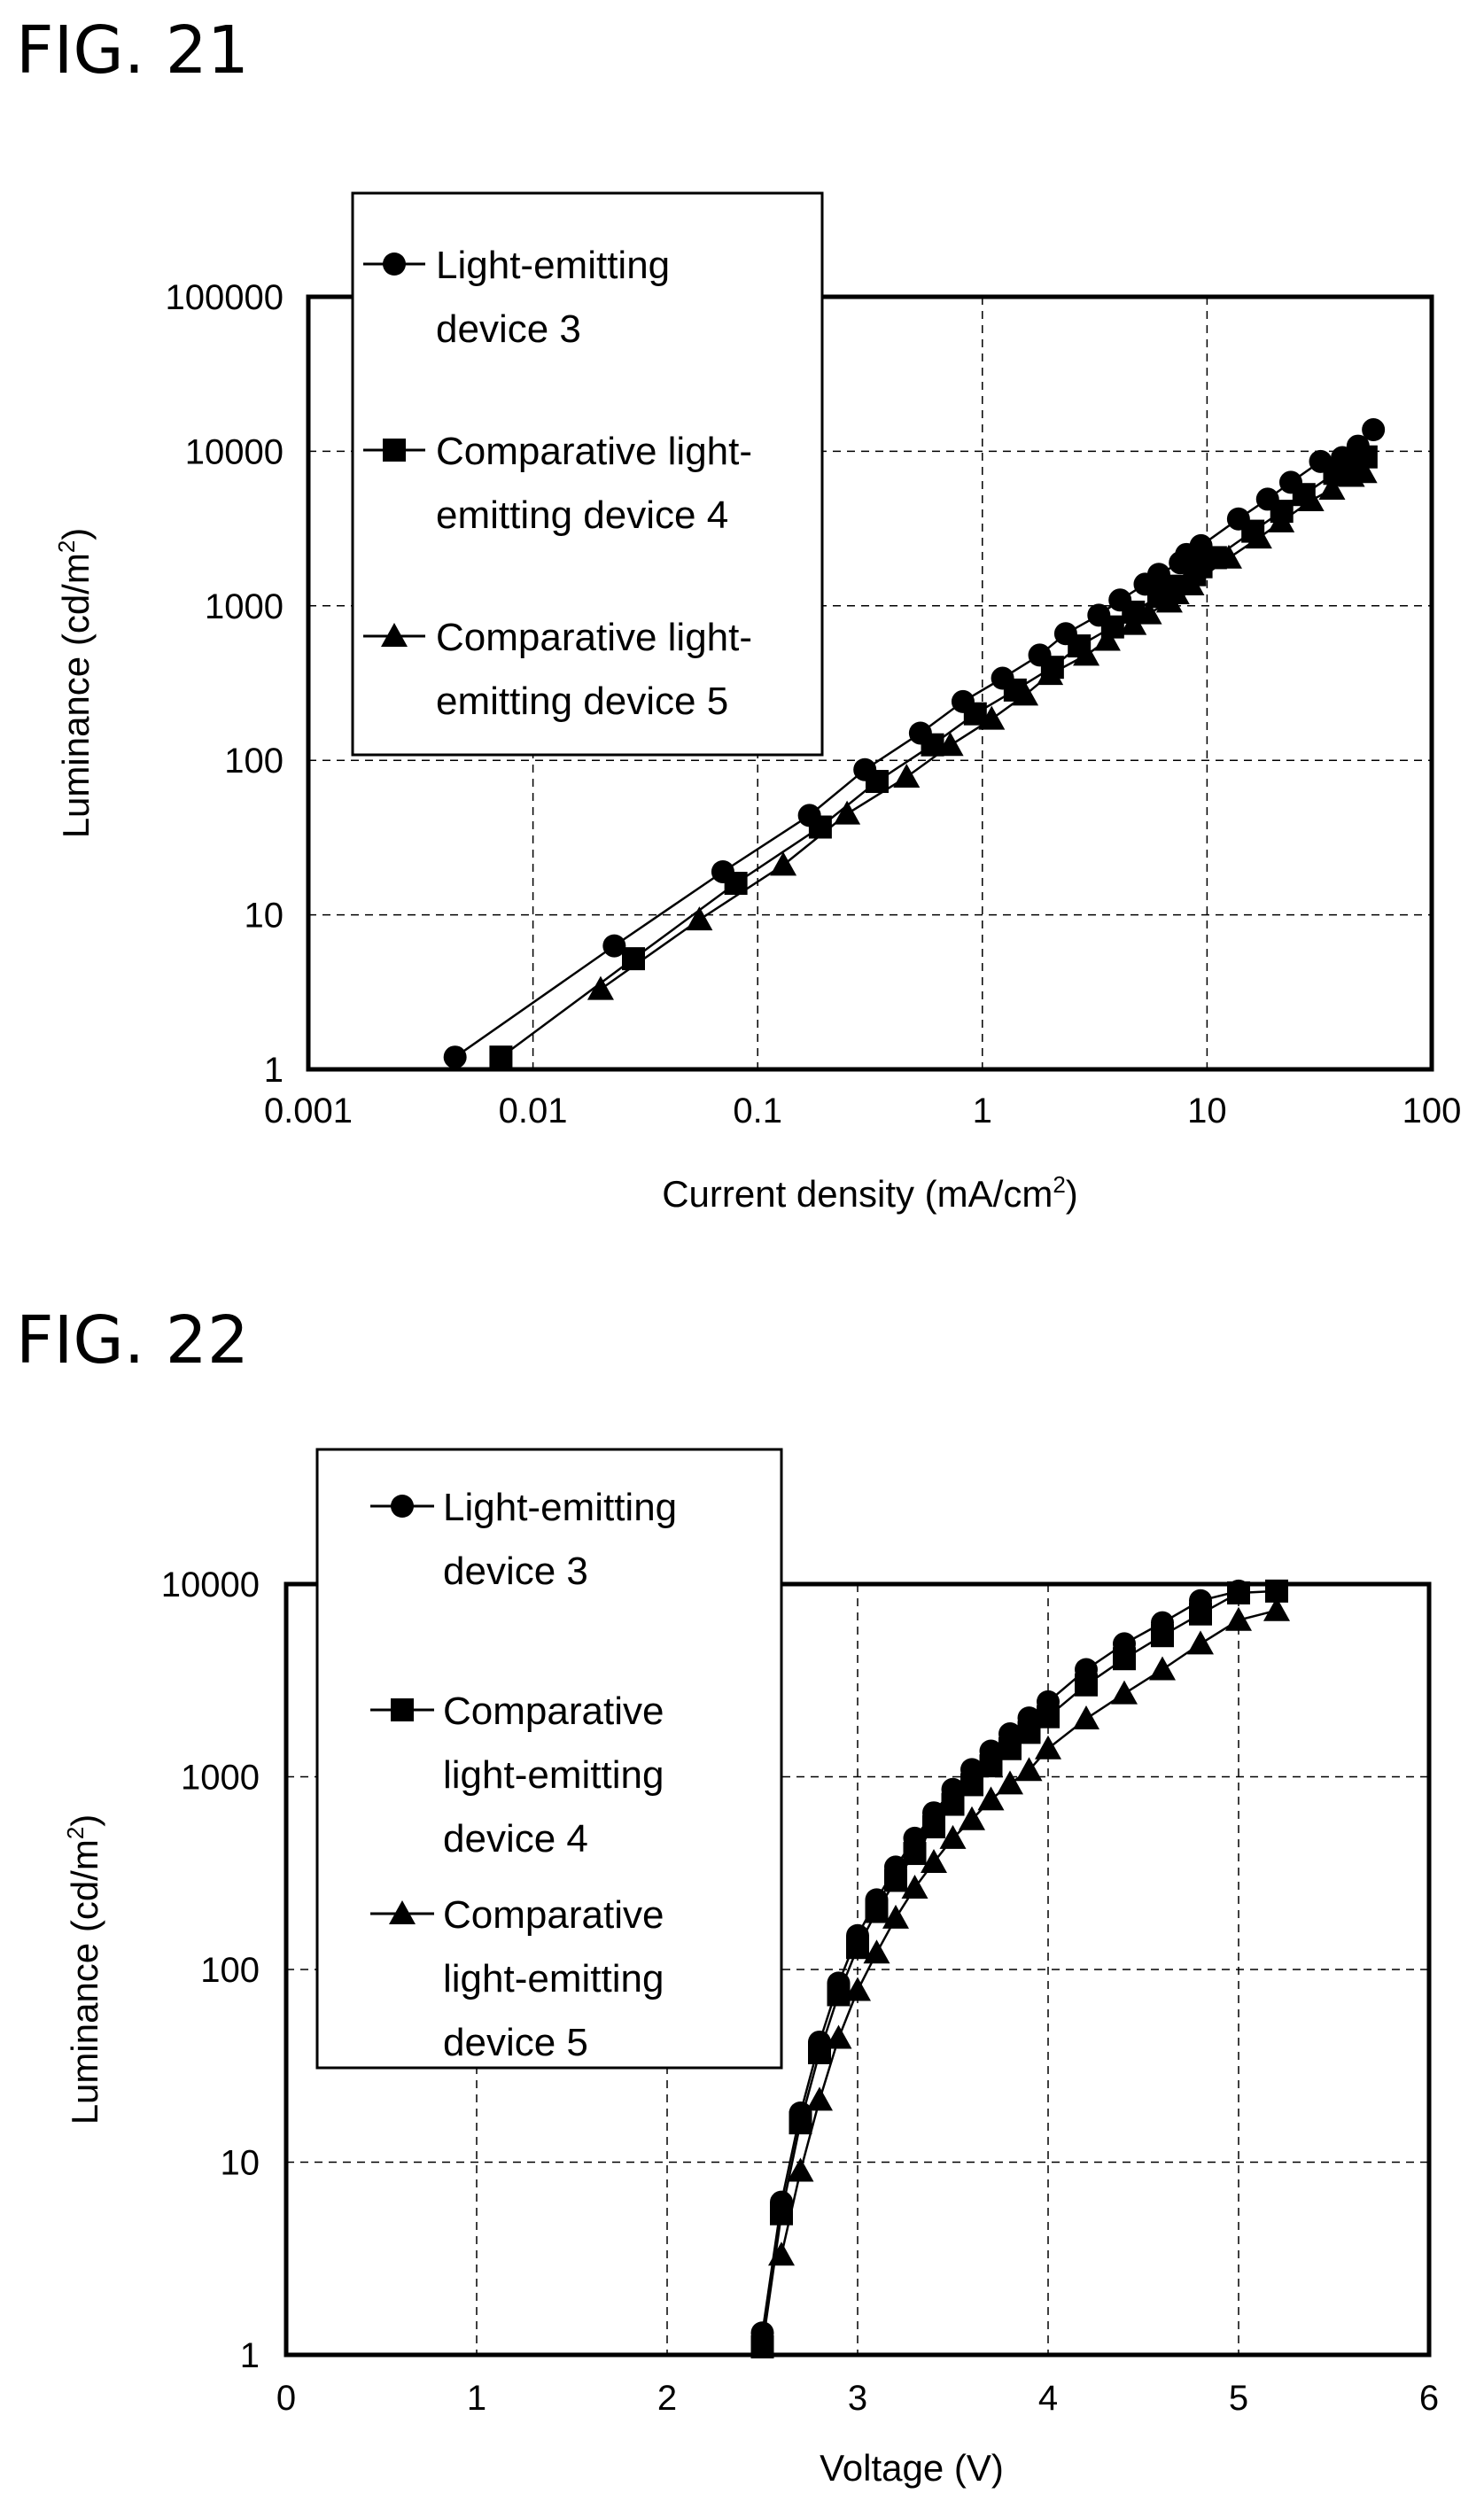 This screenshot has height=2517, width=1484. I want to click on legend-label-line: Comparative light-, so click(594, 637).